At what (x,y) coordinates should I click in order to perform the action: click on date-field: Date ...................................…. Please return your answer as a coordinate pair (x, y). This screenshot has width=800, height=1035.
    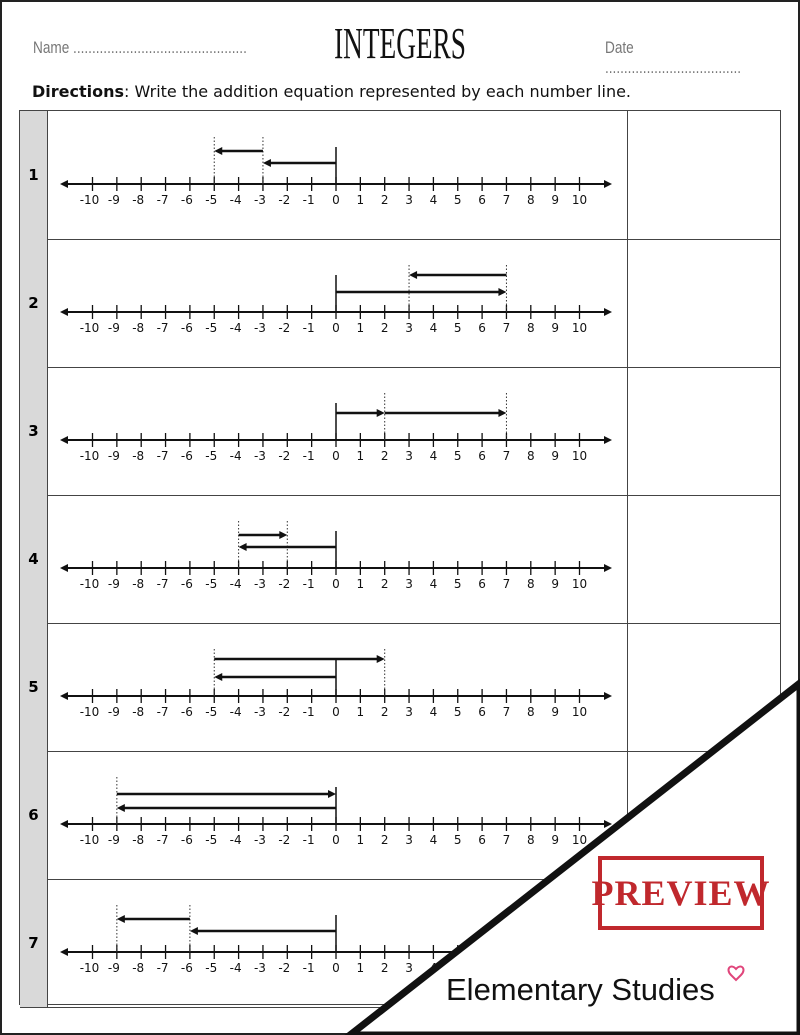
    Looking at the image, I should click on (673, 57).